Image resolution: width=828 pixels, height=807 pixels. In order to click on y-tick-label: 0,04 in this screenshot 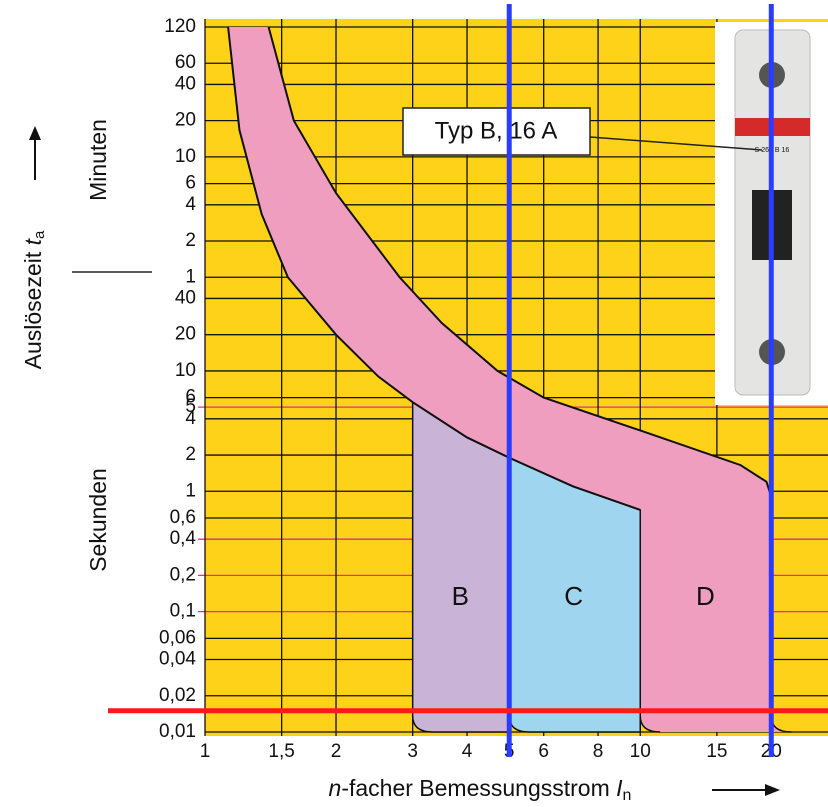, I will do `click(177, 659)`.